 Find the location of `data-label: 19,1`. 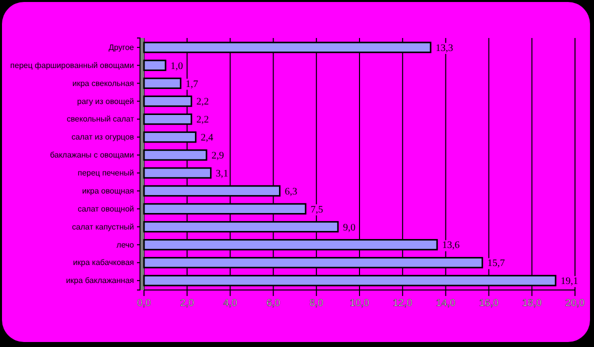

data-label: 19,1 is located at coordinates (569, 282).